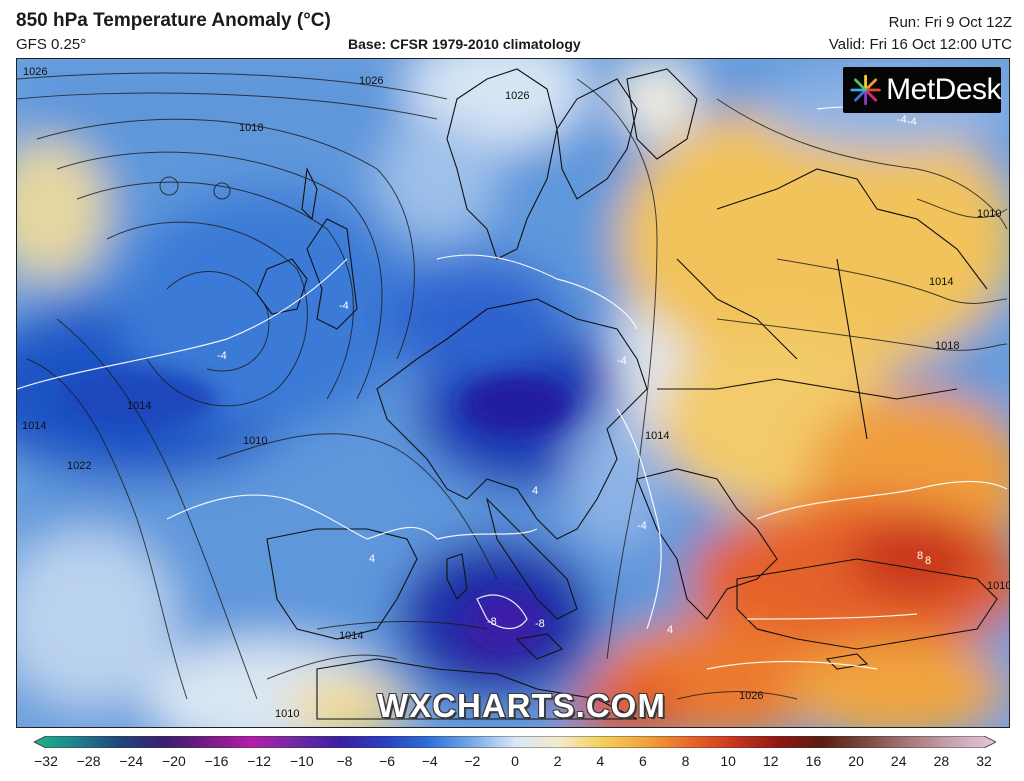 This screenshot has height=781, width=1024. What do you see at coordinates (344, 761) in the screenshot?
I see `colorbar-tick-label: −8` at bounding box center [344, 761].